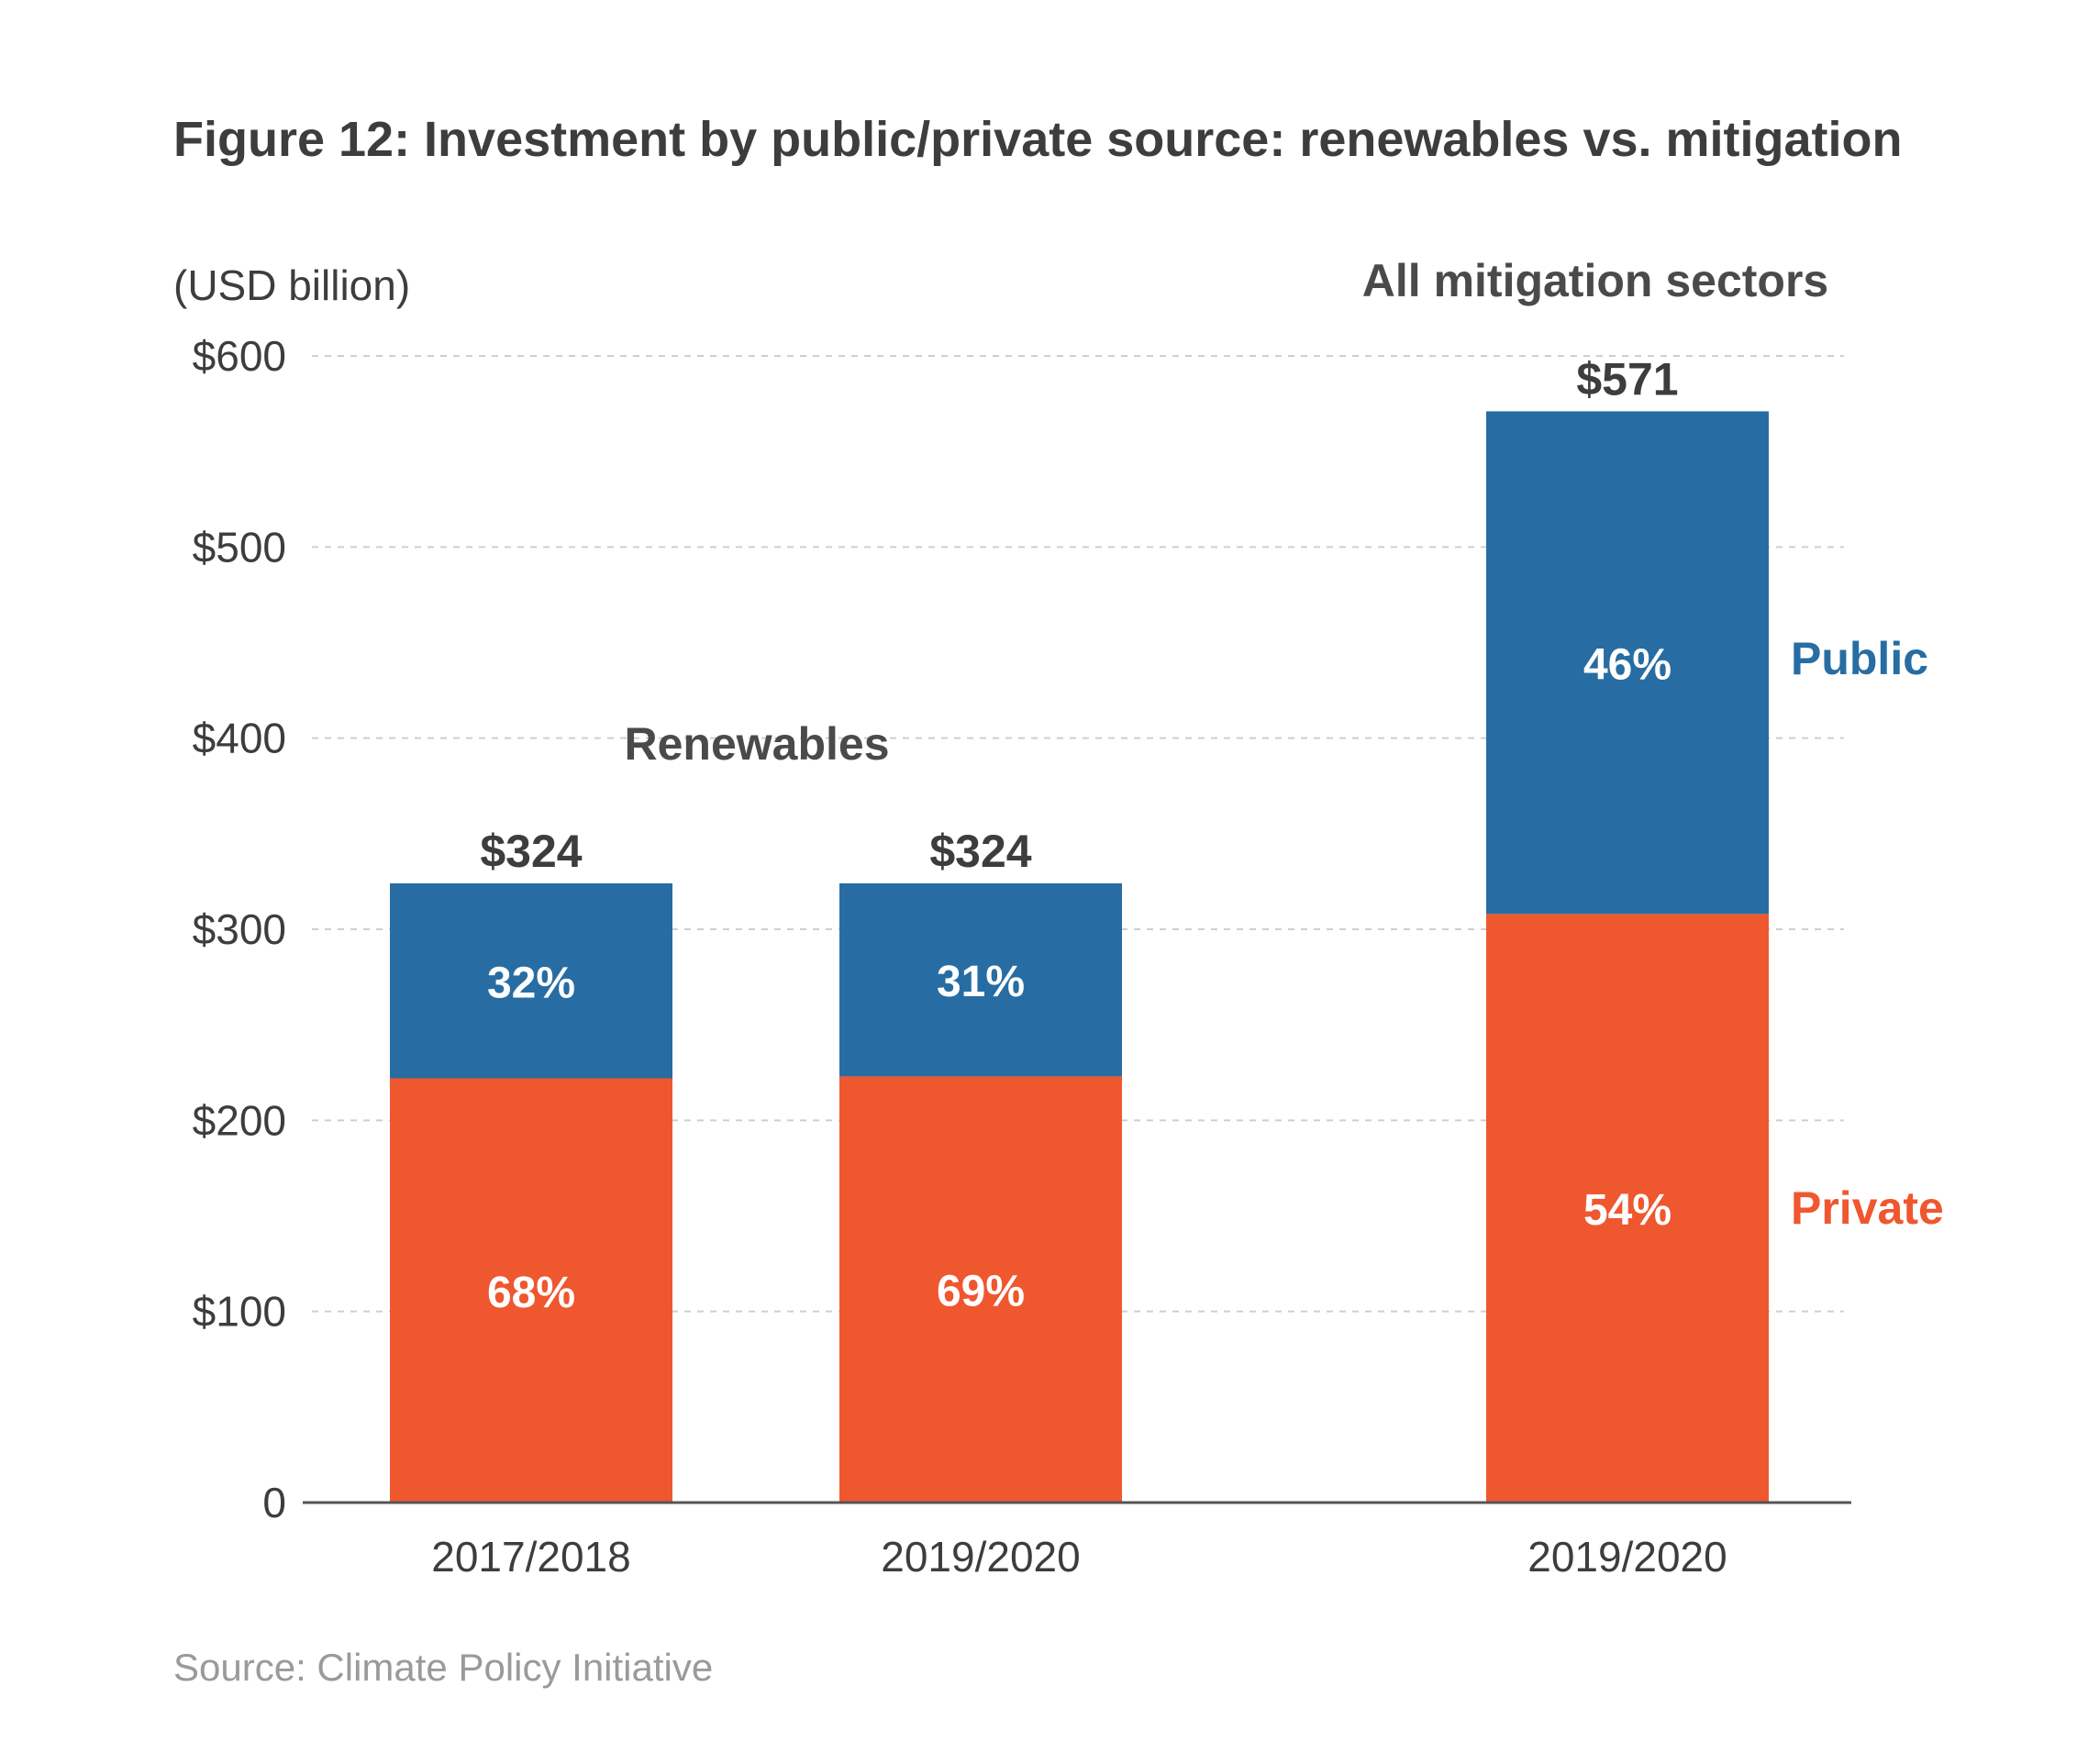  Describe the element at coordinates (1595, 280) in the screenshot. I see `group-label-all-mitigation: All mitigation sectors` at that location.